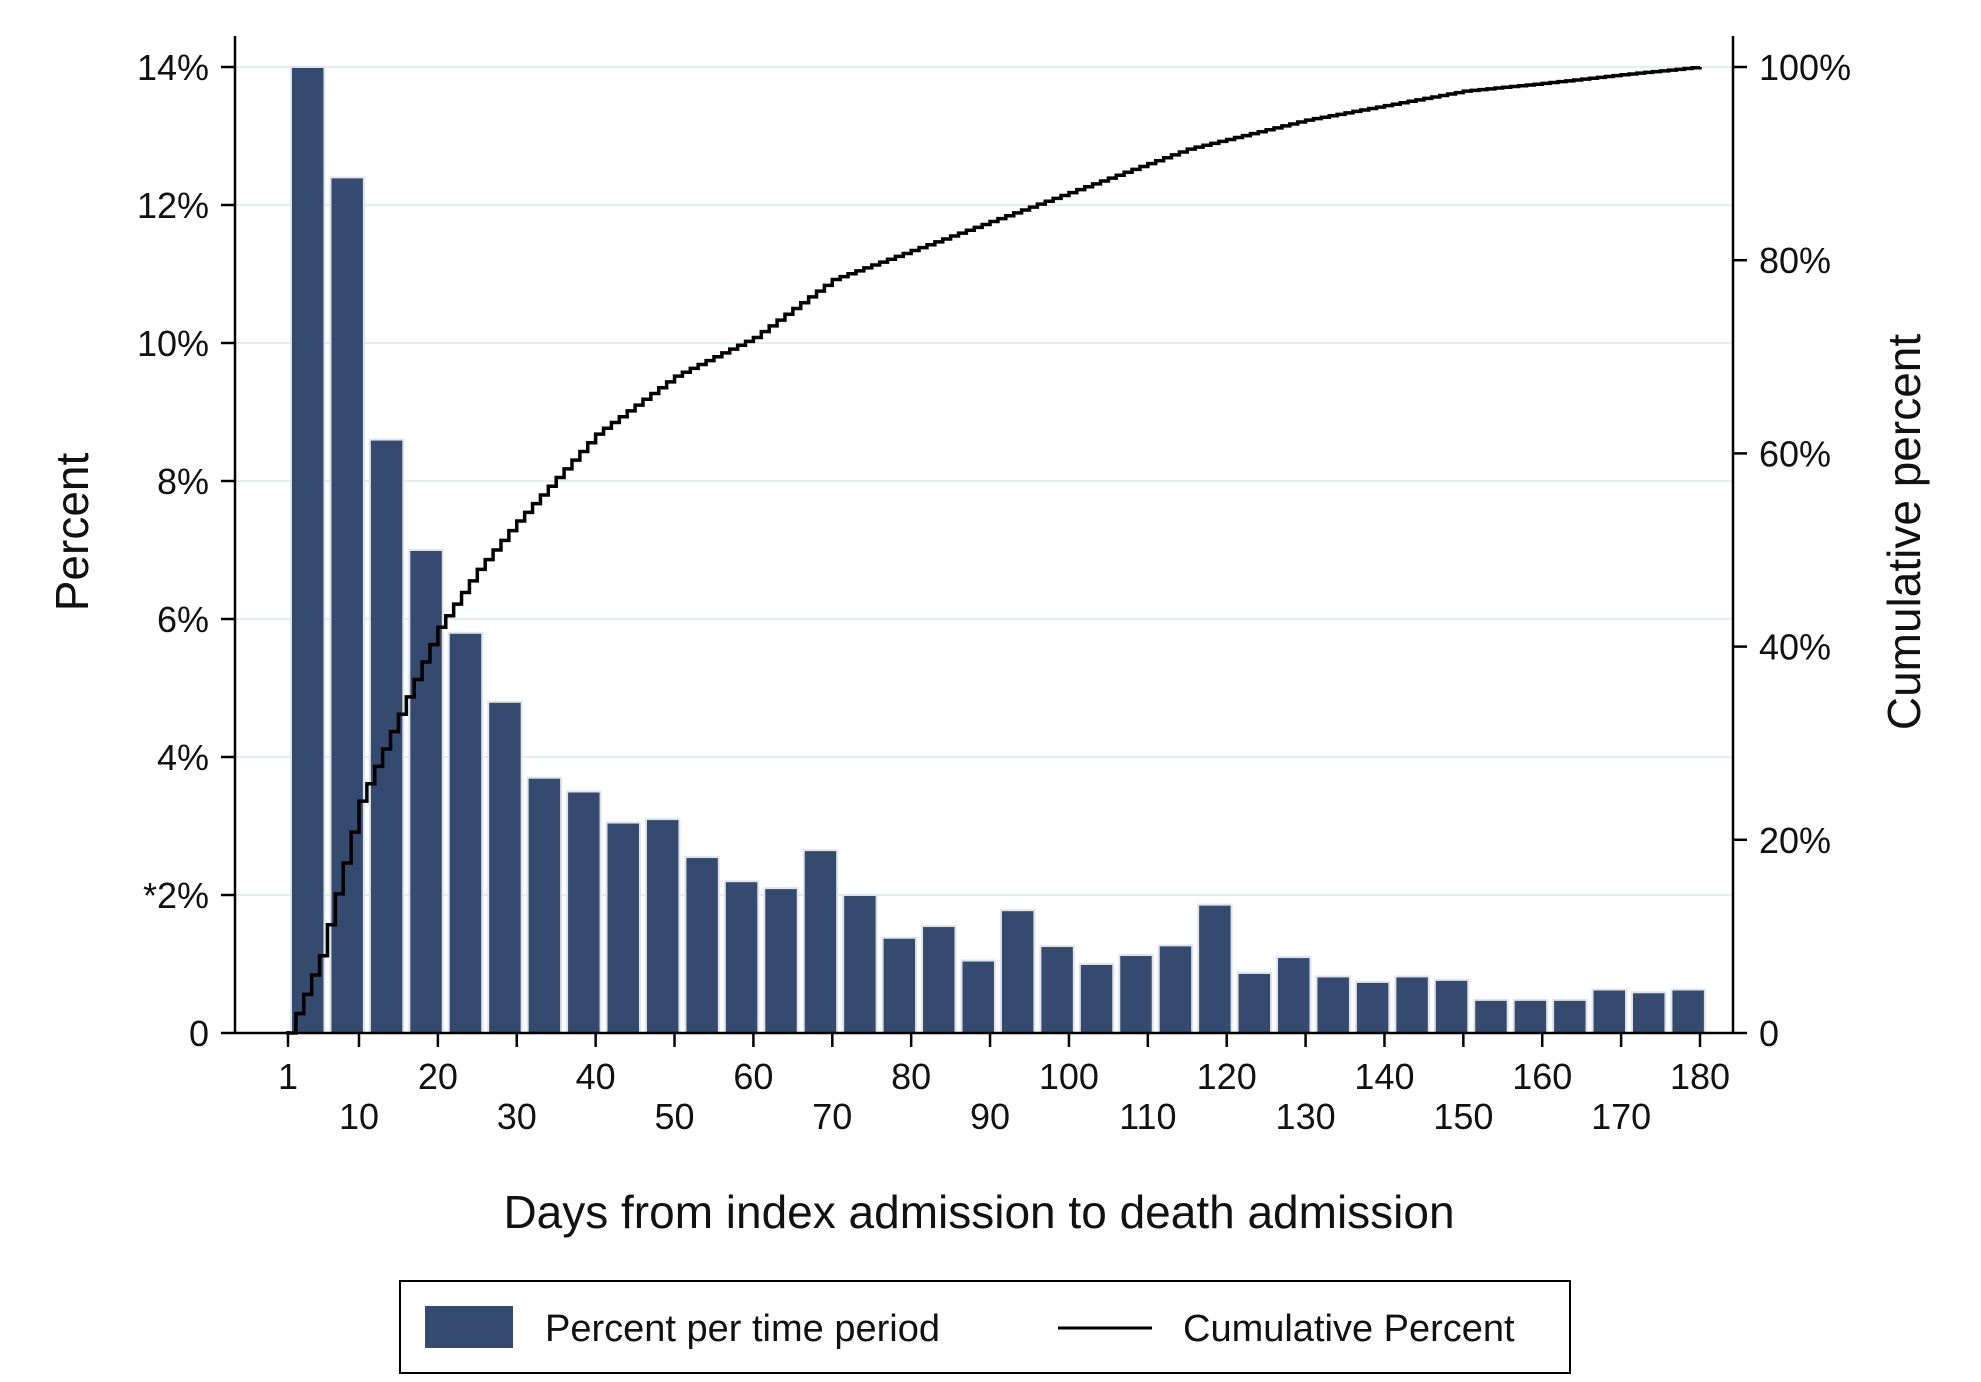 This screenshot has width=1981, height=1382. What do you see at coordinates (1069, 1076) in the screenshot?
I see `x-tick-label-top-5: 100` at bounding box center [1069, 1076].